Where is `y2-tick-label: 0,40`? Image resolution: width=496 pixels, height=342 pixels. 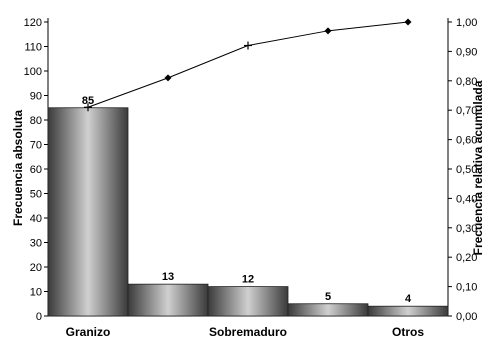 y2-tick-label: 0,40 is located at coordinates (466, 199).